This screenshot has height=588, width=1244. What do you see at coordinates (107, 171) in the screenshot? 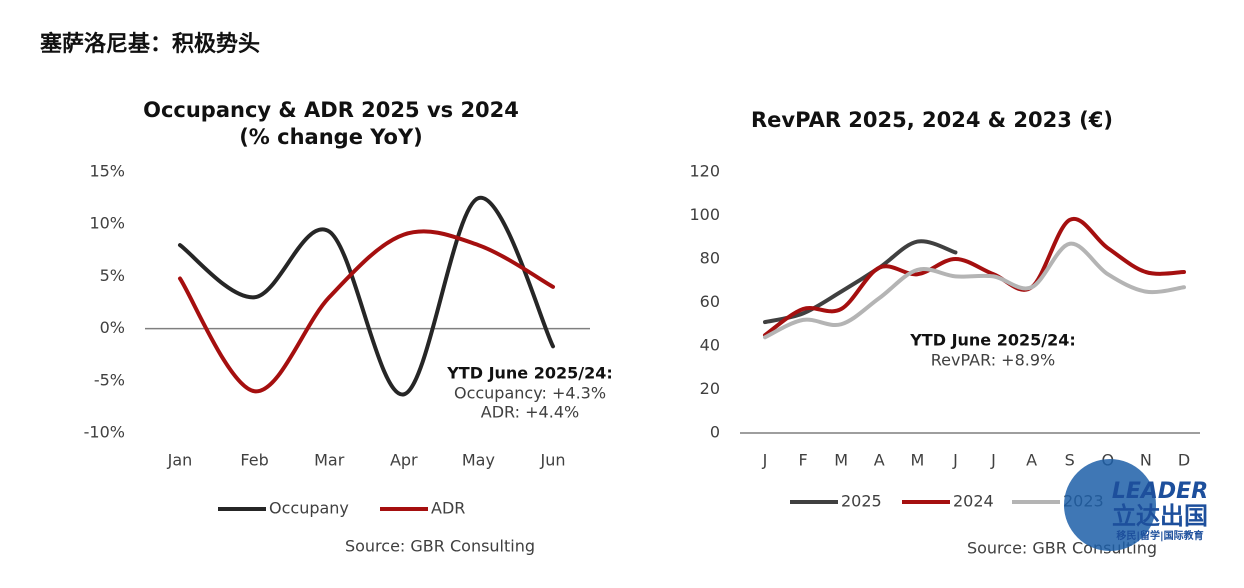
I see `y-tick-label: 15%` at bounding box center [107, 171].